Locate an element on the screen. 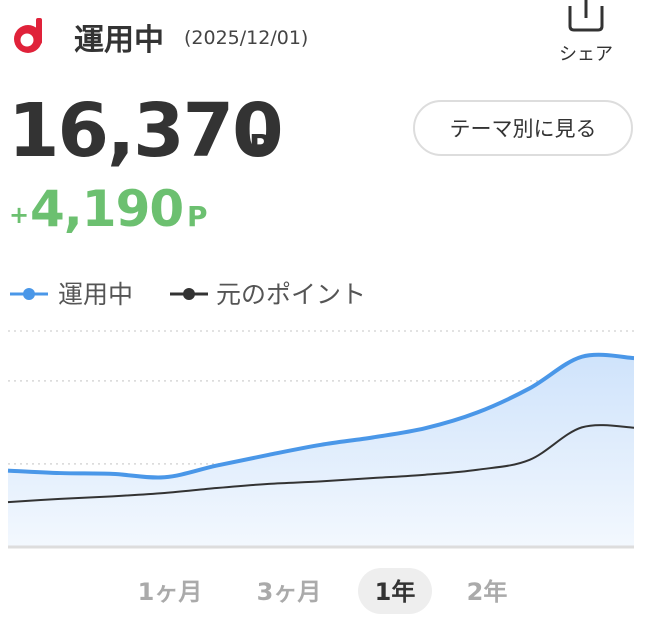 The image size is (646, 628). gain-unit: P is located at coordinates (197, 216).